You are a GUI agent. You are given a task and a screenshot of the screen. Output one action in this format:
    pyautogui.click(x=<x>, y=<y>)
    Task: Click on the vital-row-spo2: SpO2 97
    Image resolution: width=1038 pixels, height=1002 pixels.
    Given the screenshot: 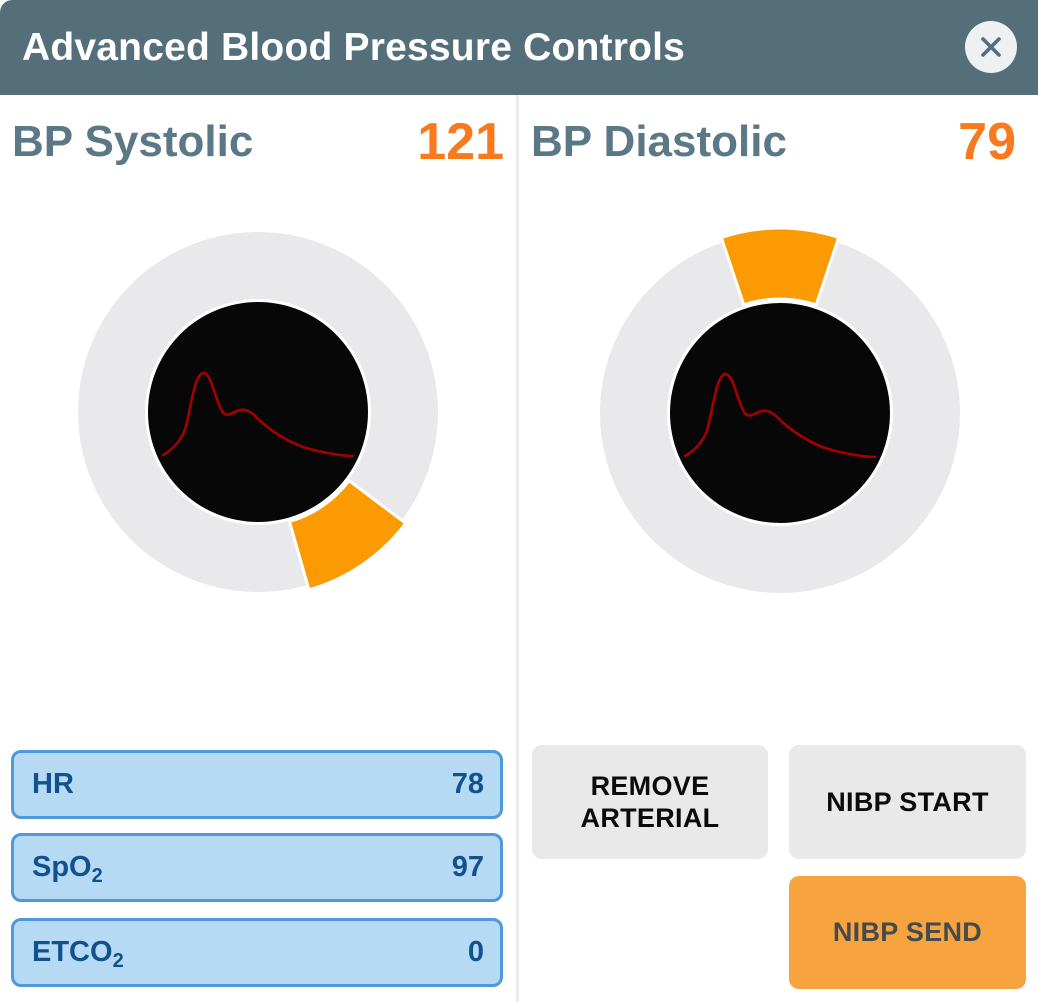 What is the action you would take?
    pyautogui.click(x=257, y=867)
    